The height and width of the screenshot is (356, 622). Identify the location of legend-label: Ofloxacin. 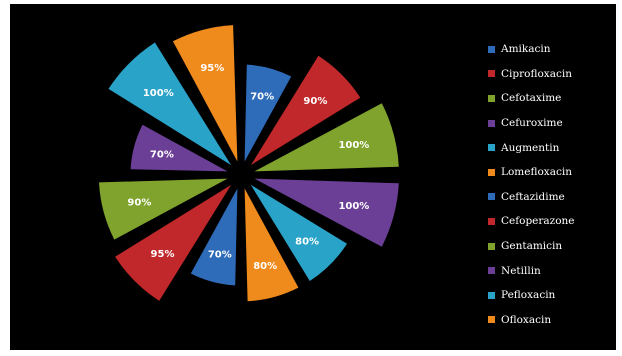
(526, 319).